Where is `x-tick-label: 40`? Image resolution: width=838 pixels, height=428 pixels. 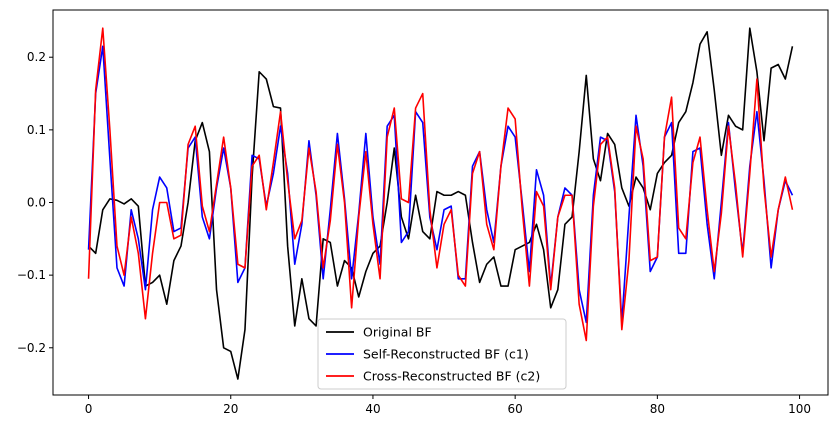
x-tick-label: 40 is located at coordinates (372, 409).